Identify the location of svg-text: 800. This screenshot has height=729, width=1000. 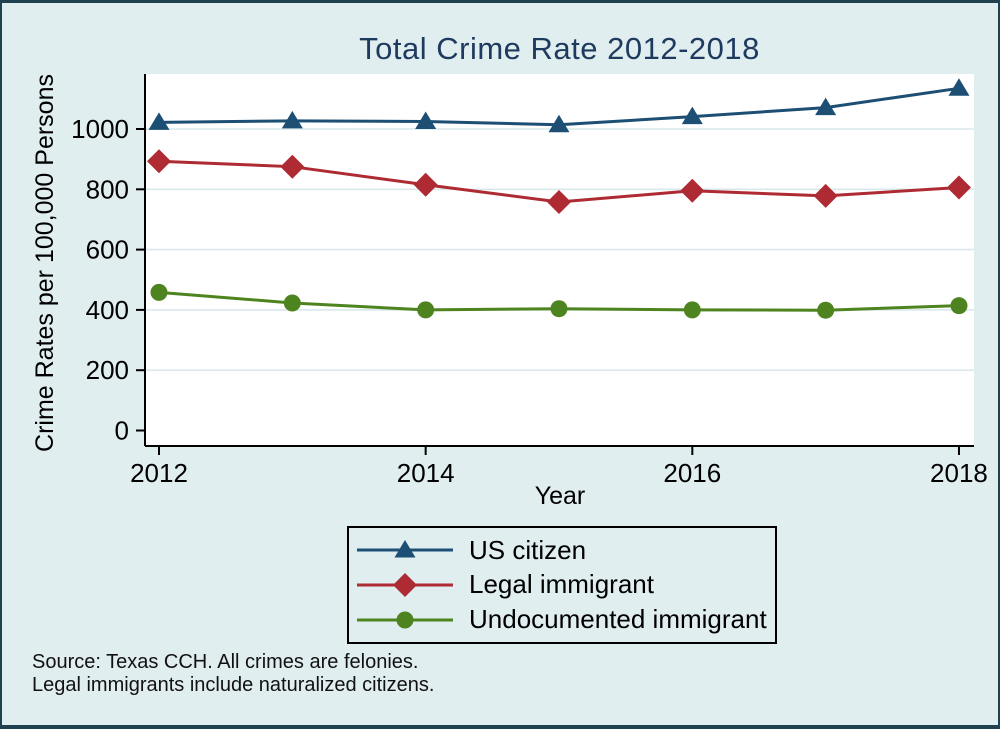
(107, 189).